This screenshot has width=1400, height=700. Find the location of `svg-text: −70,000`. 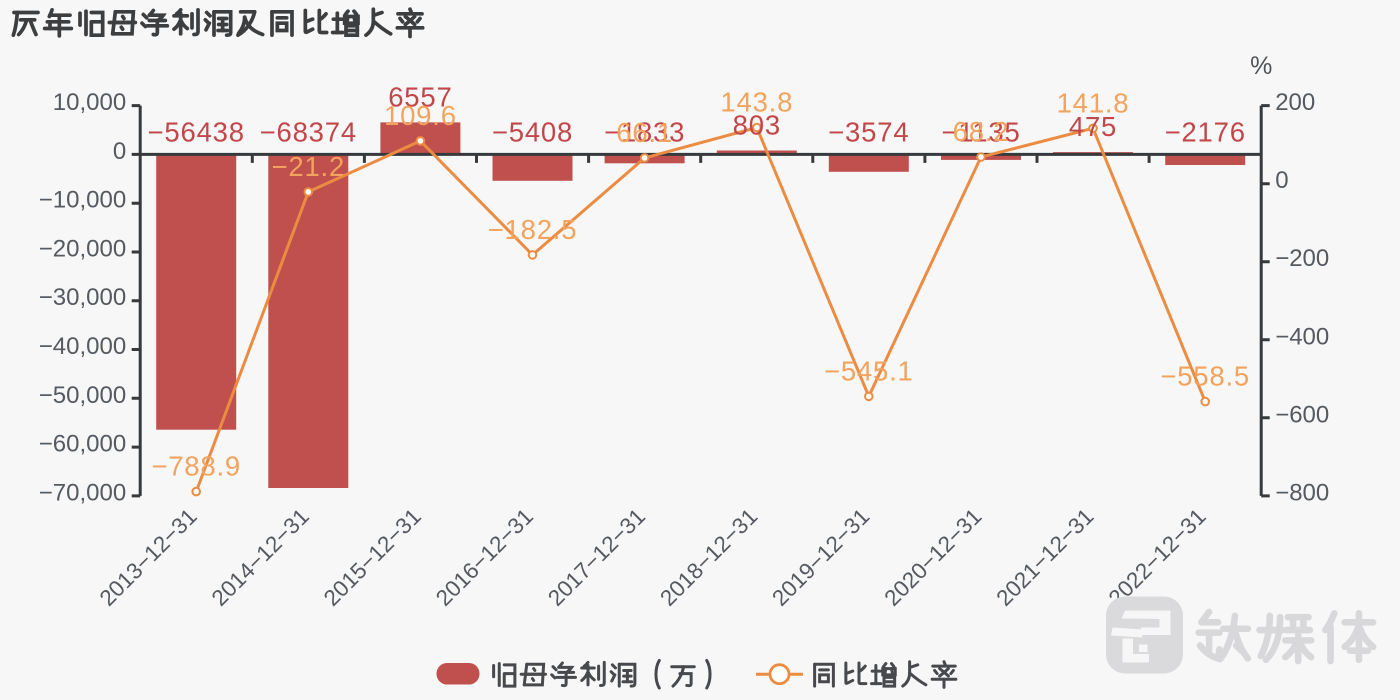

svg-text: −70,000 is located at coordinates (82, 492).